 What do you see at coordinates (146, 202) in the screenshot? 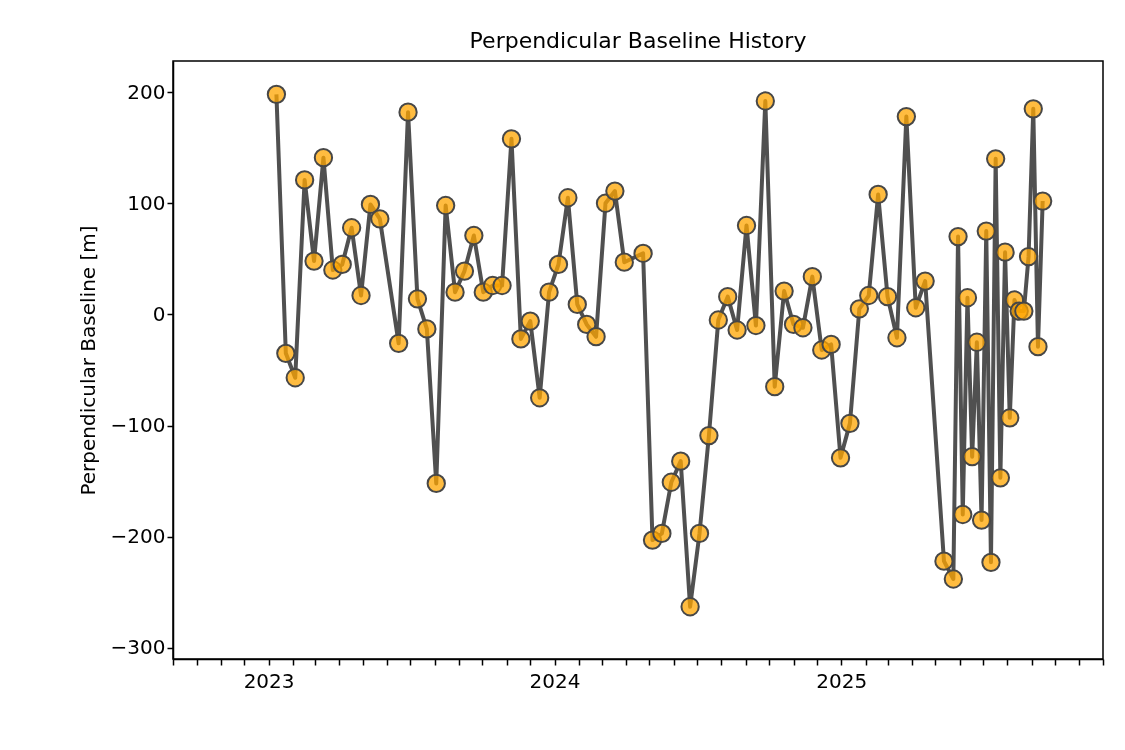
I see `y-tick-label: 100` at bounding box center [146, 202].